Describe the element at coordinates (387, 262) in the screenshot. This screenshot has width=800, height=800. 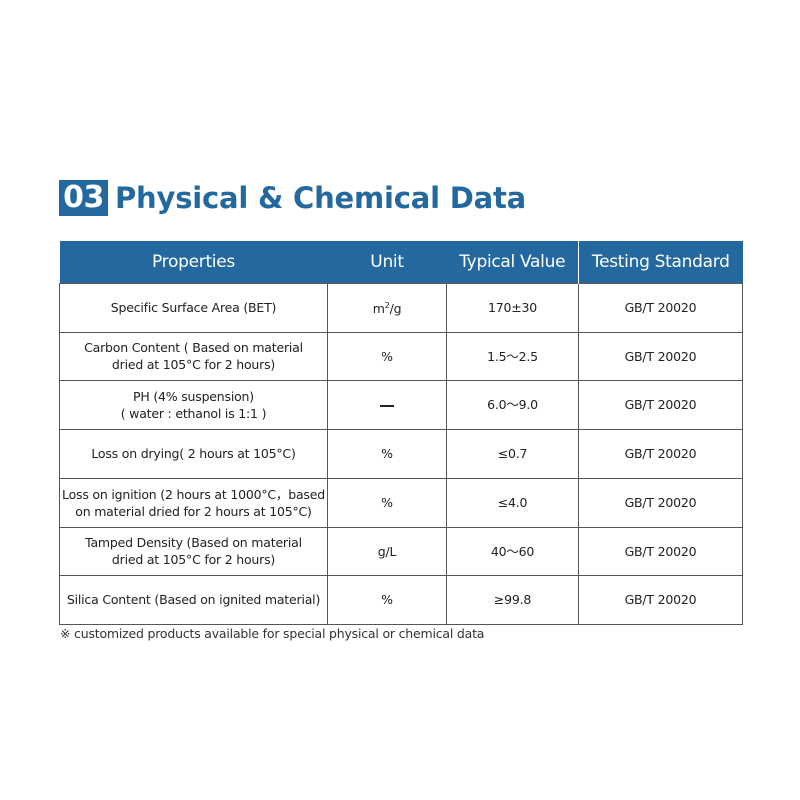
I see `header-unit: Unit` at that location.